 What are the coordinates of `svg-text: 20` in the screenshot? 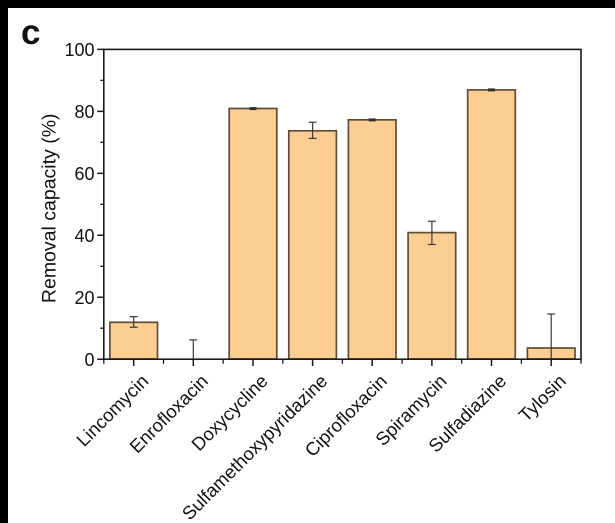 It's located at (84, 298).